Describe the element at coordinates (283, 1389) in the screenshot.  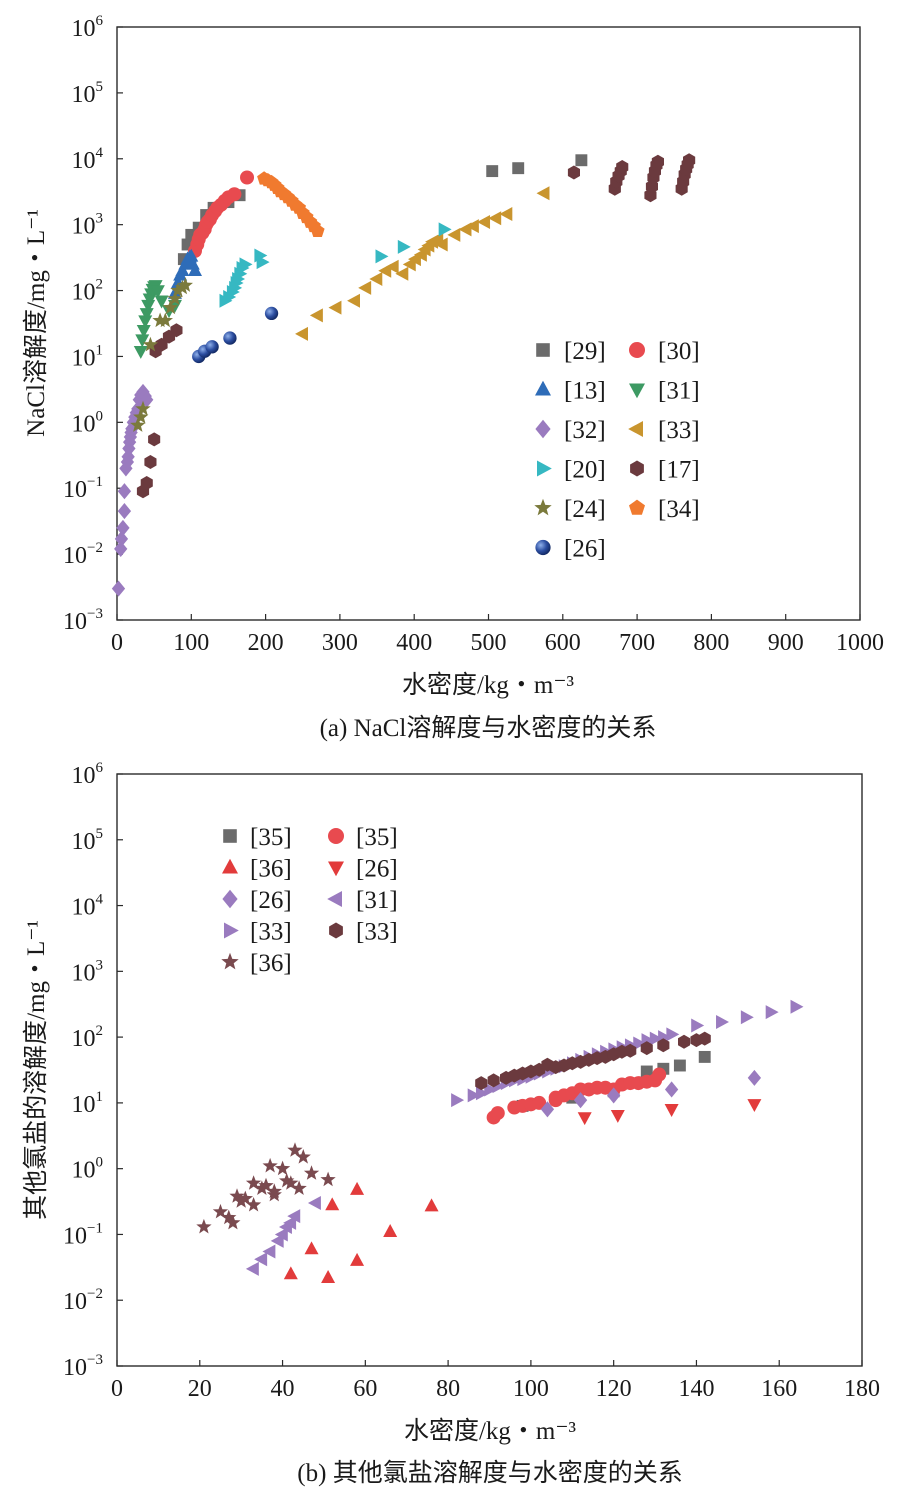
I see `x-tick-label: 40` at that location.